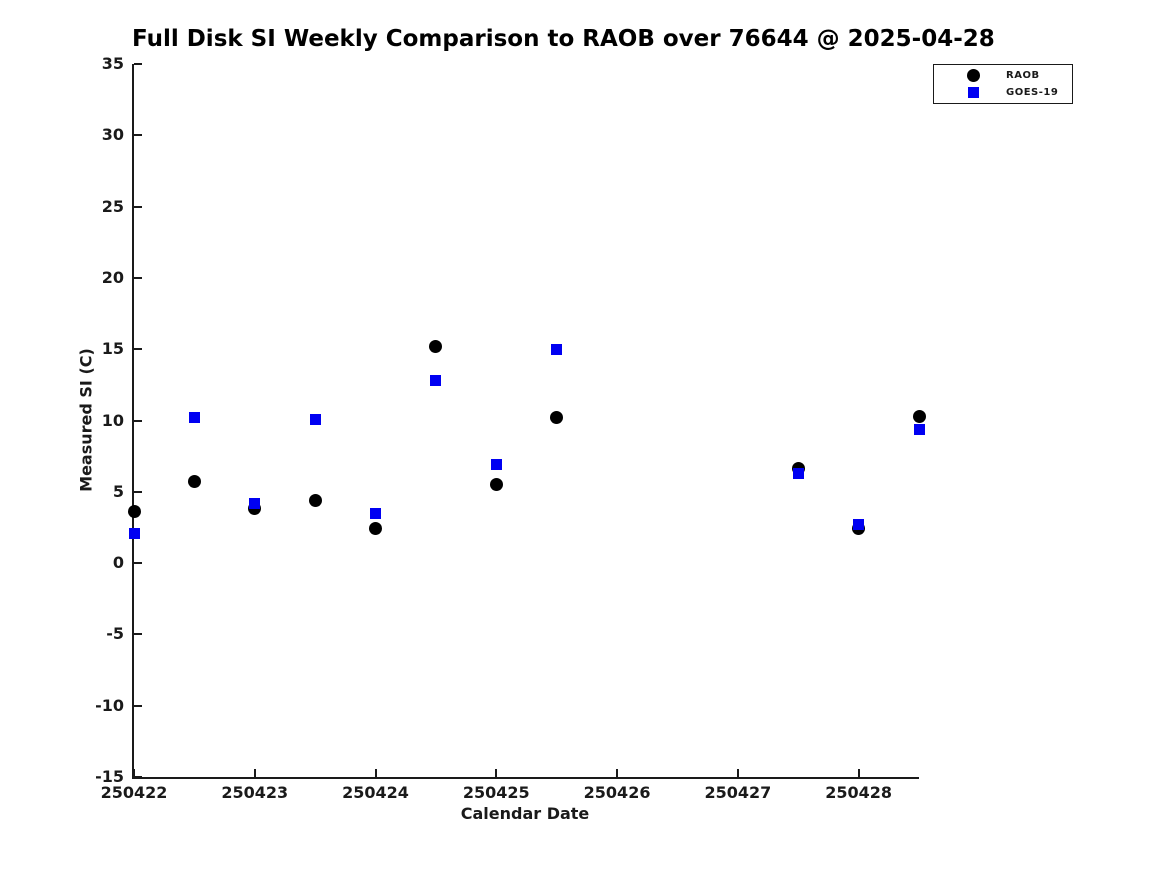  What do you see at coordinates (118, 491) in the screenshot?
I see `y-tick-label: 5` at bounding box center [118, 491].